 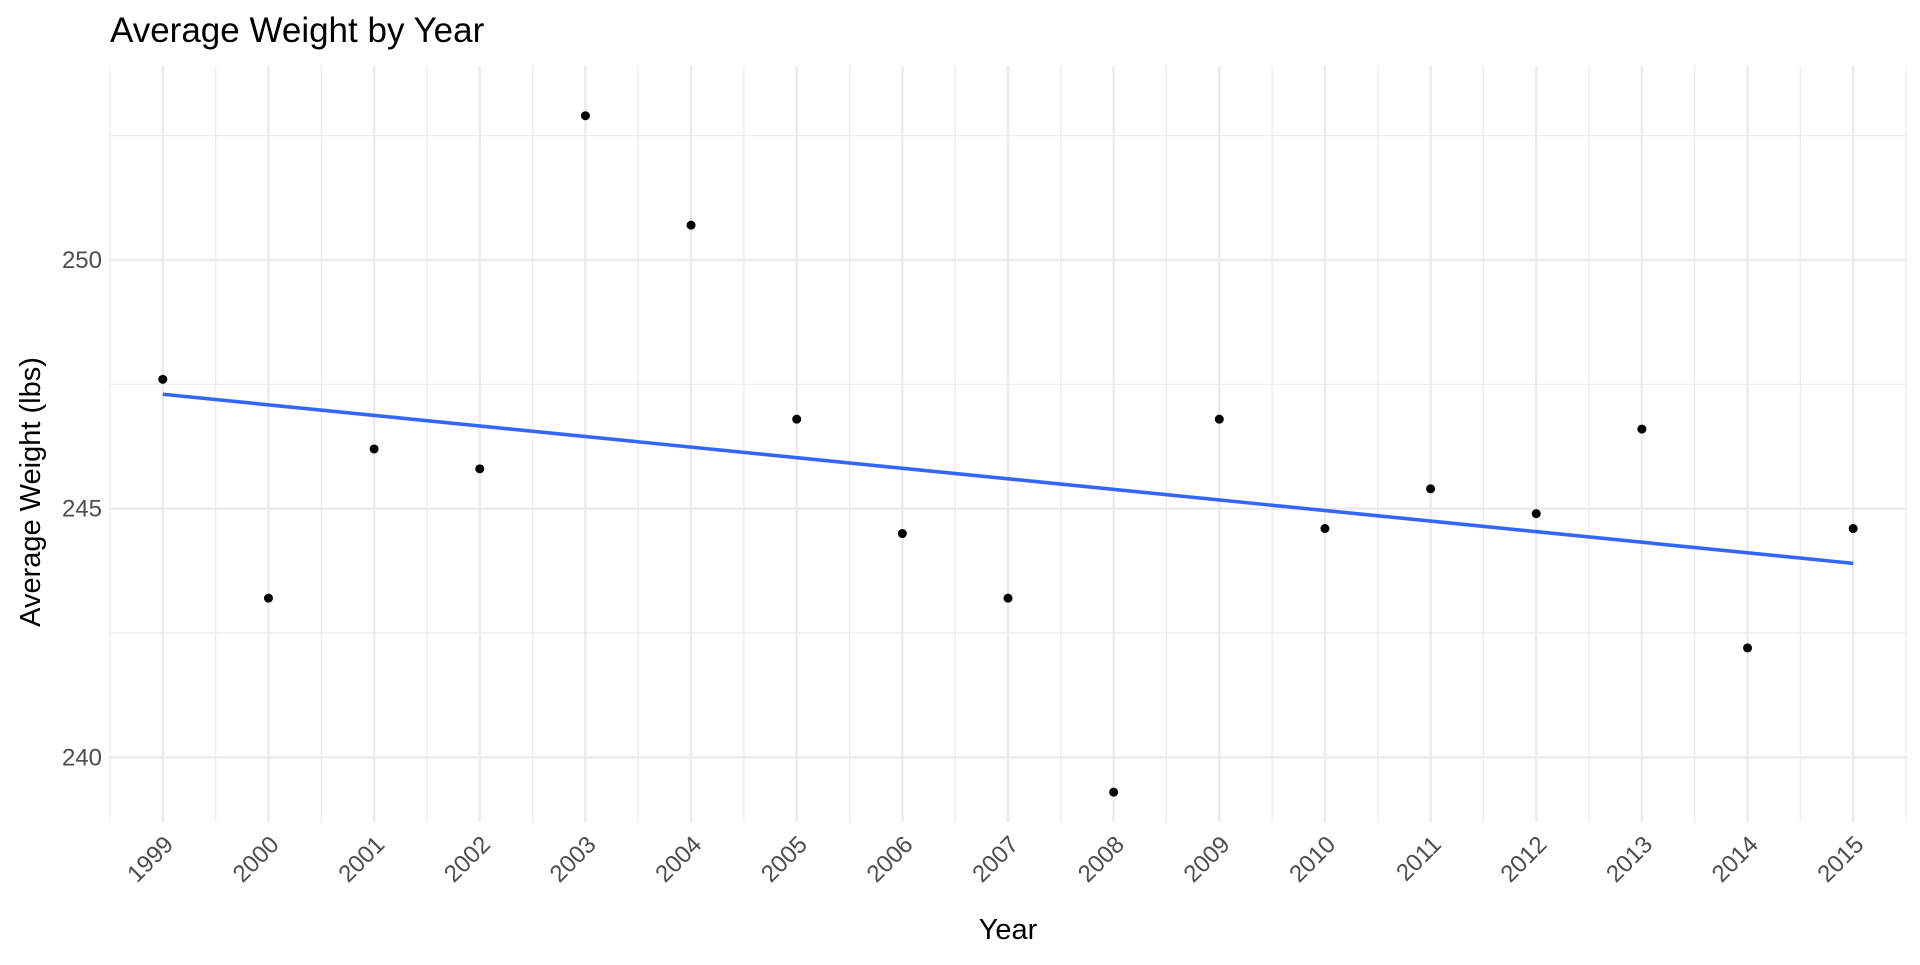 I want to click on x-tick-label: 2002, so click(x=467, y=859).